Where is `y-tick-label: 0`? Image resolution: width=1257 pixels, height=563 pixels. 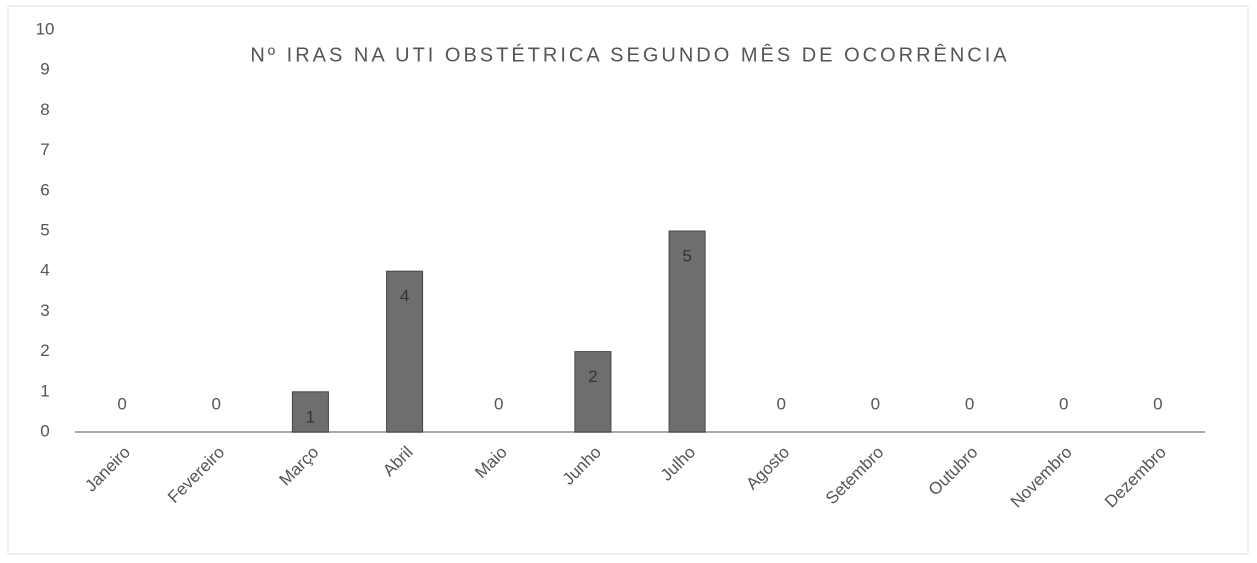
y-tick-label: 0 is located at coordinates (44, 430).